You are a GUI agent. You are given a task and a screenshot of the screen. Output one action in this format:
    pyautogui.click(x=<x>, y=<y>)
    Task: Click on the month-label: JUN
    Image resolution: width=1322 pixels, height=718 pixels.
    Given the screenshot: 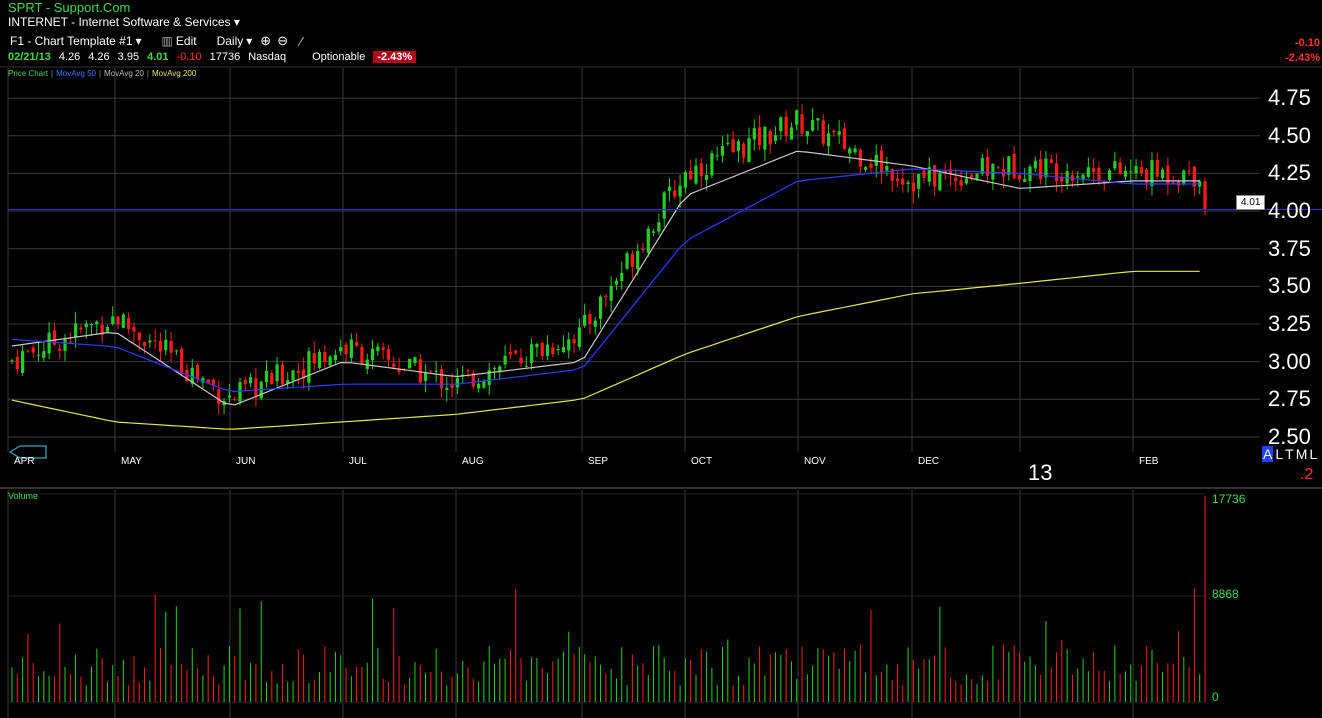 What is the action you would take?
    pyautogui.click(x=246, y=461)
    